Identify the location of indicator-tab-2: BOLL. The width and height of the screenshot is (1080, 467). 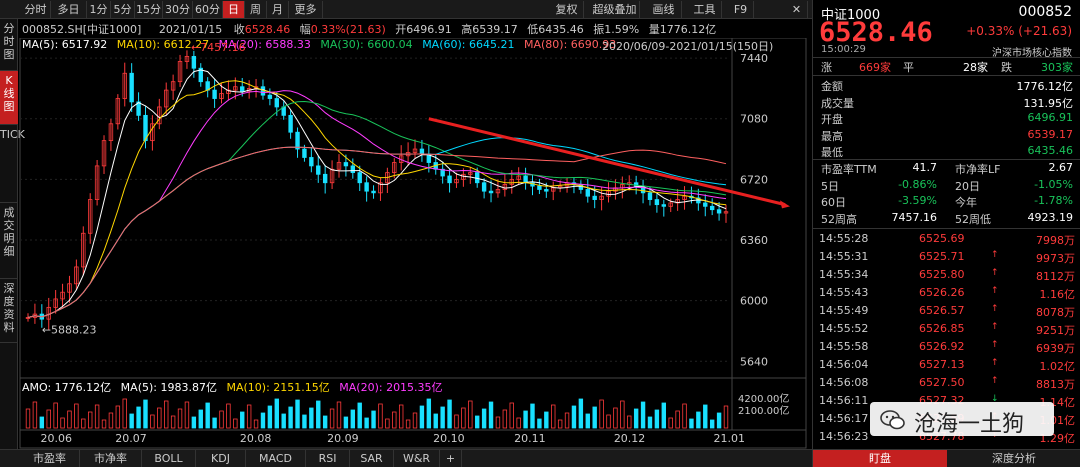
(169, 458).